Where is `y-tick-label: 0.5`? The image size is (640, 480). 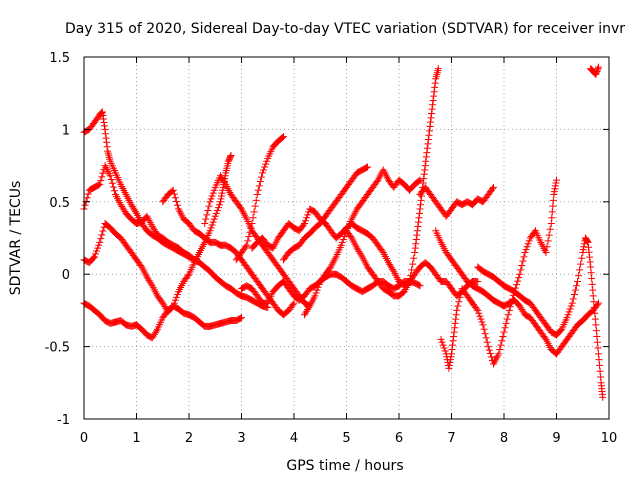 y-tick-label: 0.5 is located at coordinates (59, 203).